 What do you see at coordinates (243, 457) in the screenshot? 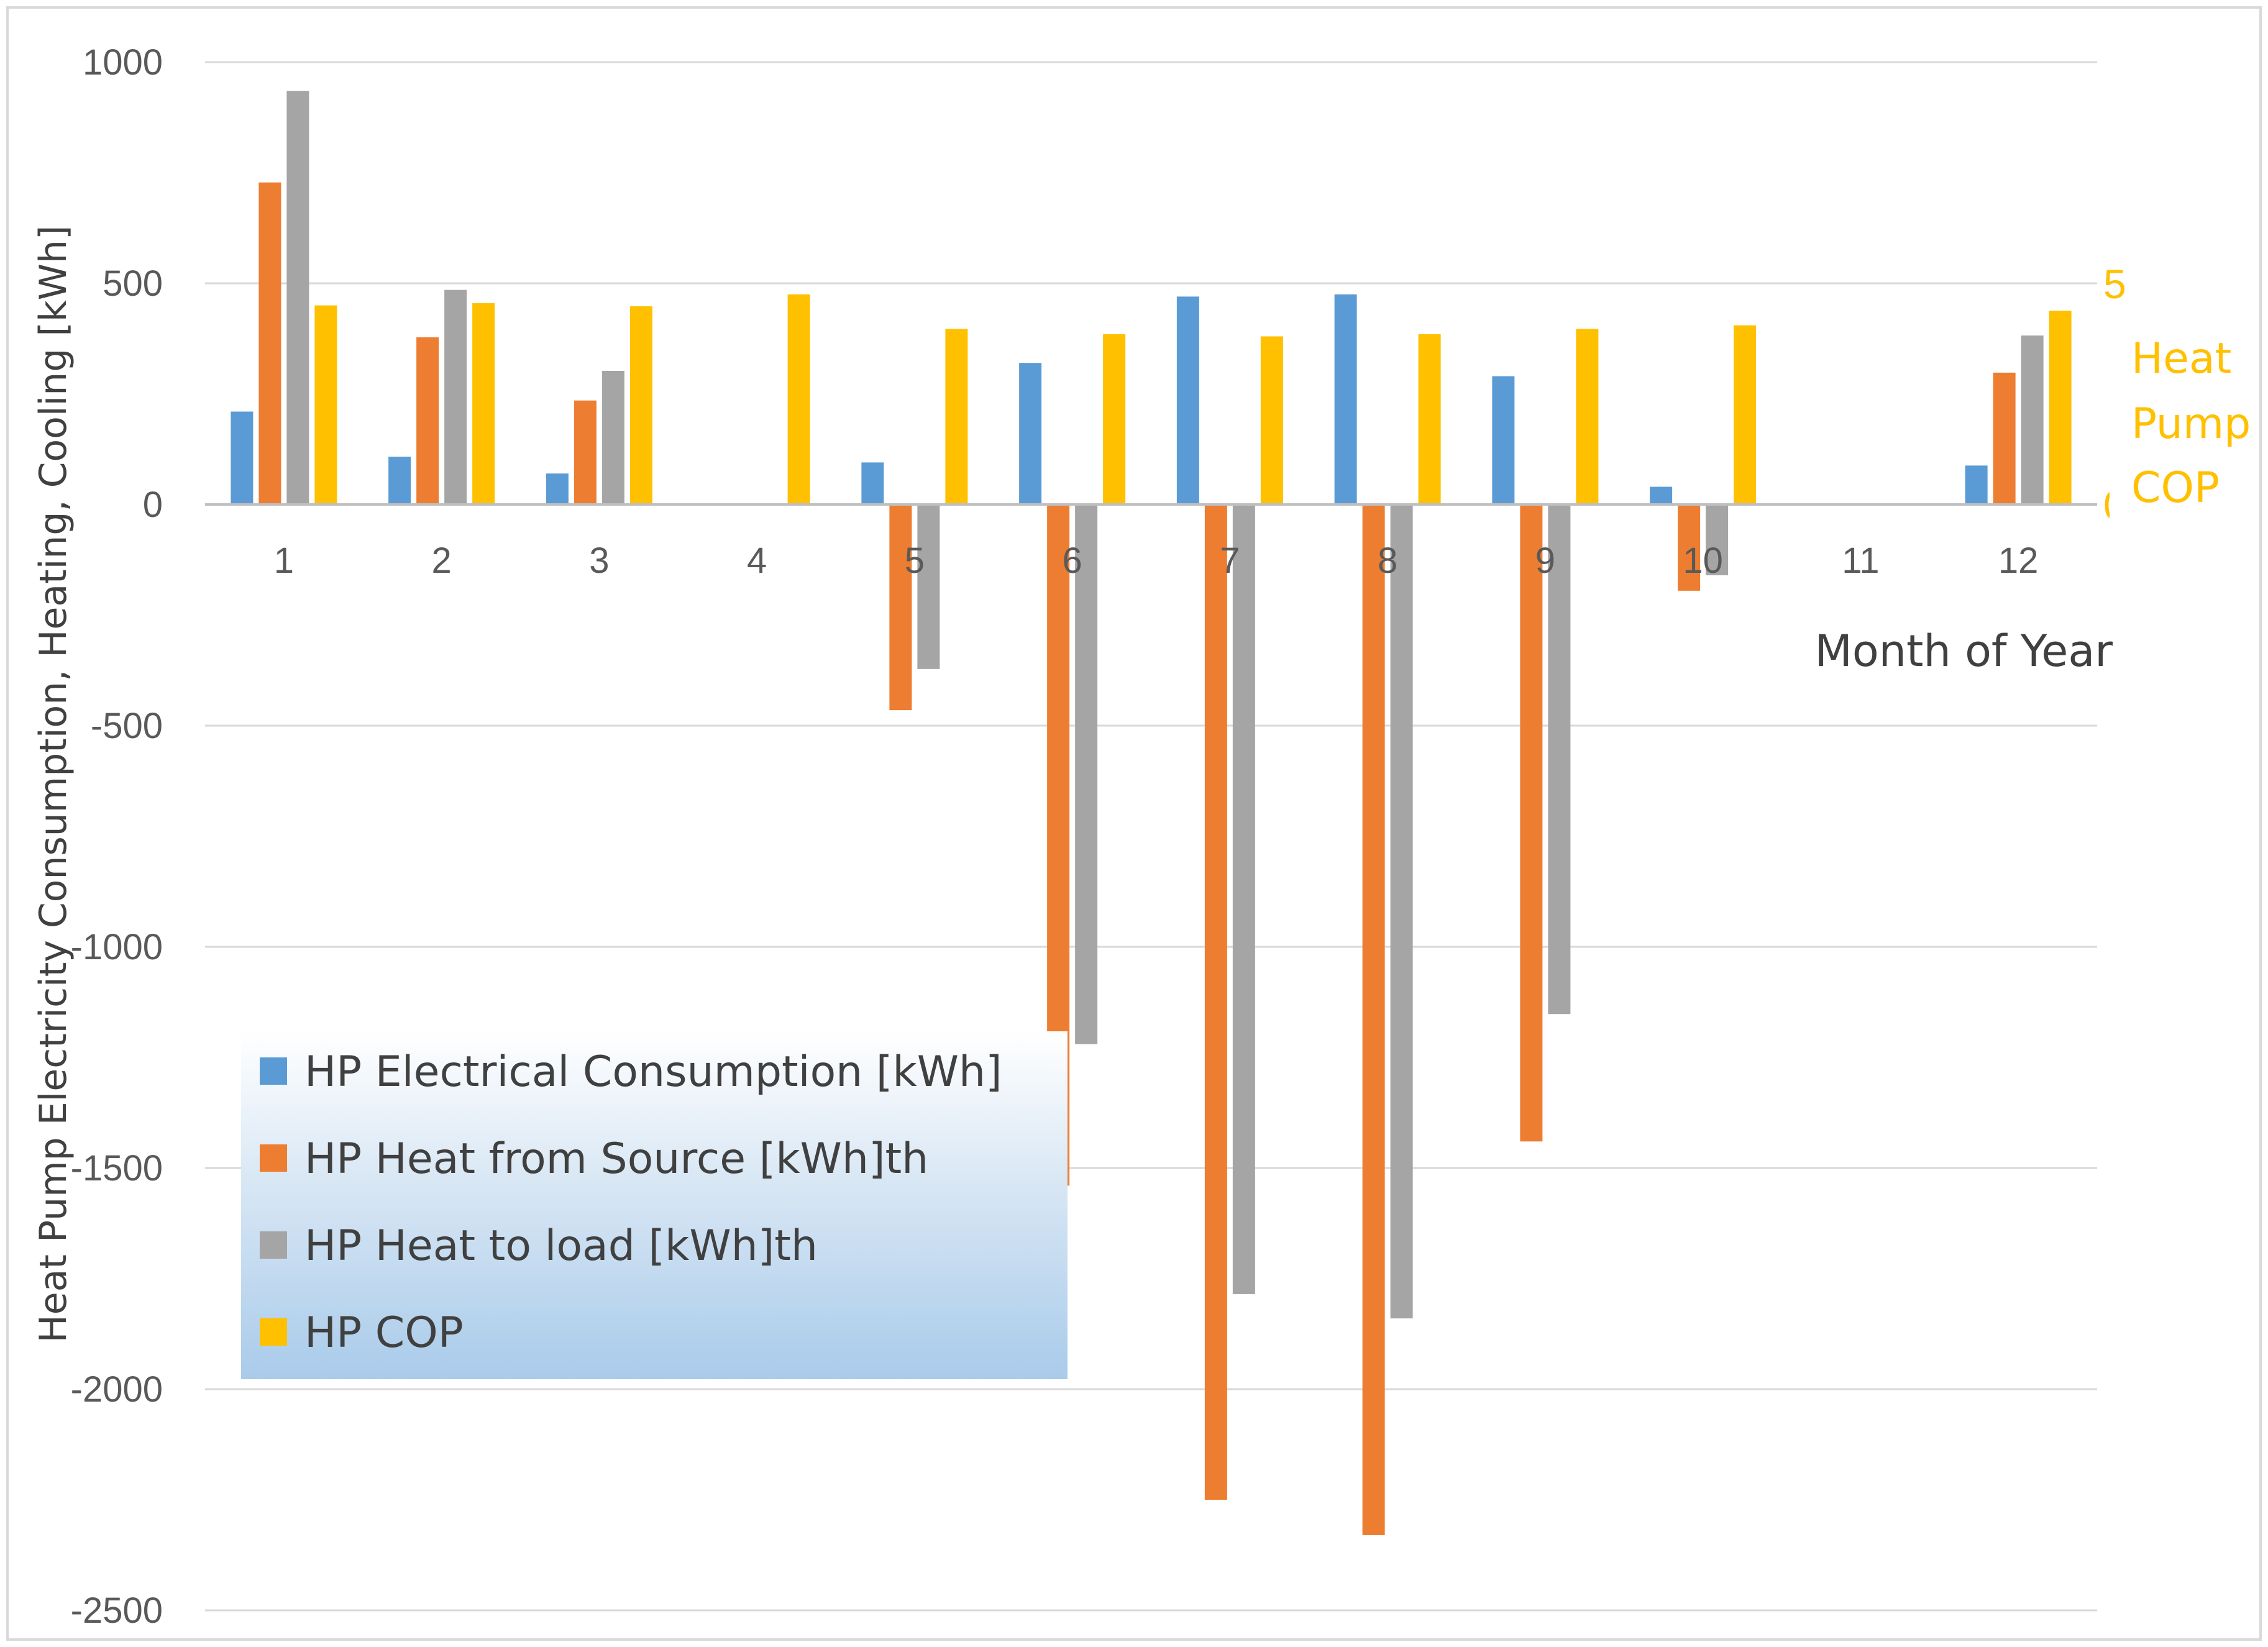
I see `bar-s0-m1` at bounding box center [243, 457].